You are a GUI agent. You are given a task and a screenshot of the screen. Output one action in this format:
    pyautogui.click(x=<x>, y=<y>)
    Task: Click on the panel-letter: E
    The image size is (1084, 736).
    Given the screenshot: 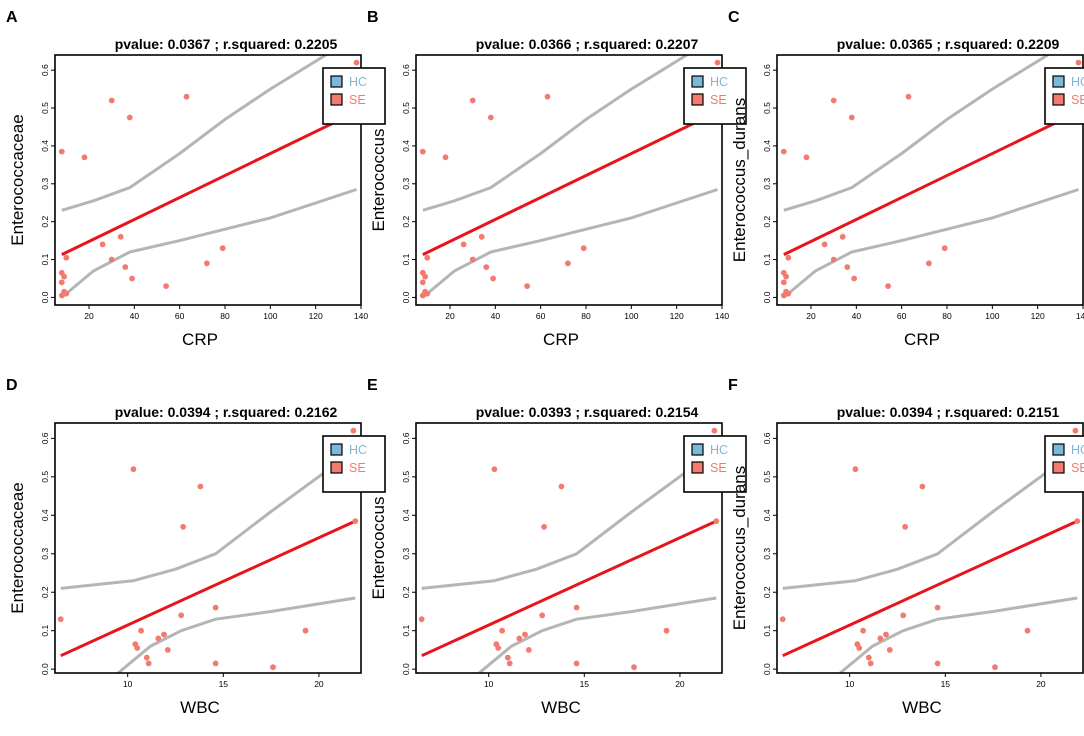 What is the action you would take?
    pyautogui.click(x=372, y=385)
    